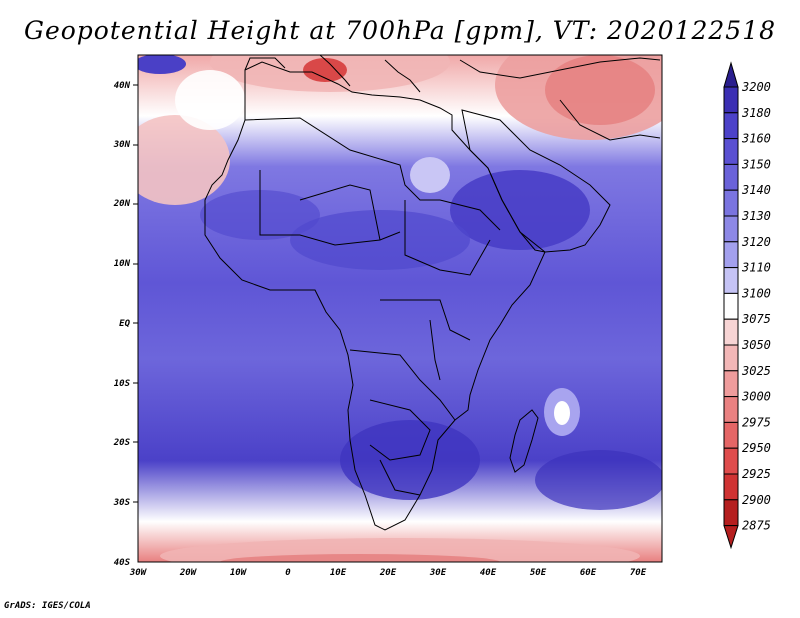 The height and width of the screenshot is (618, 800). Describe the element at coordinates (756, 139) in the screenshot. I see `colorbar-label: 3160` at that location.